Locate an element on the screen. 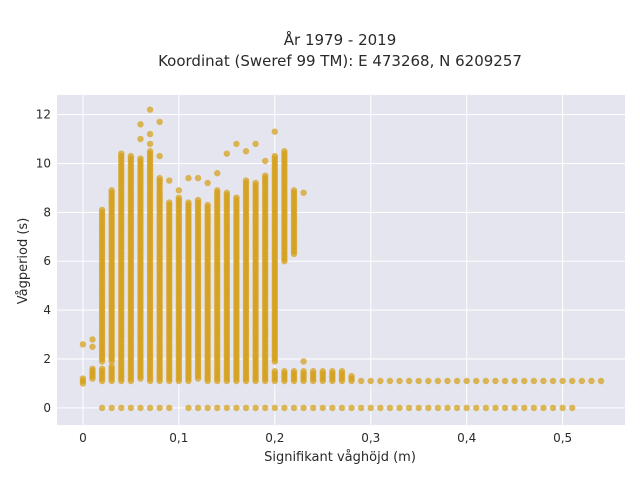  y-tick-label: 10 is located at coordinates (43, 163).